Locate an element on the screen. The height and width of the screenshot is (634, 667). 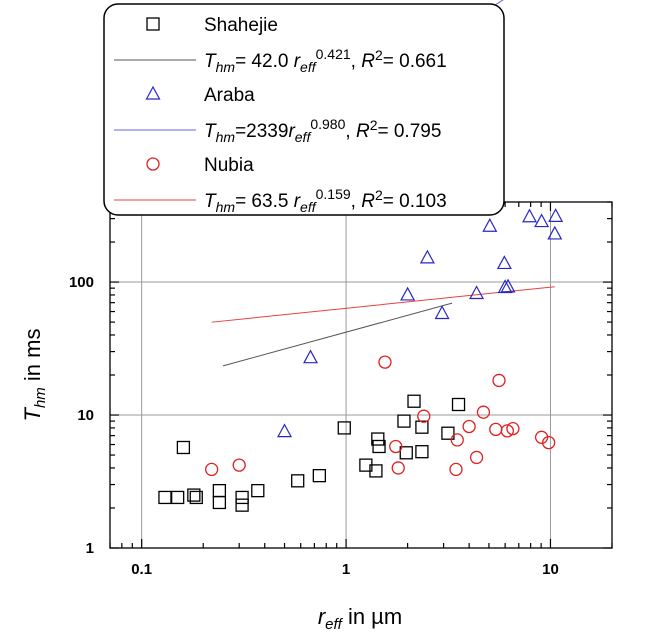
fit-line-shahejie is located at coordinates (337, 334).